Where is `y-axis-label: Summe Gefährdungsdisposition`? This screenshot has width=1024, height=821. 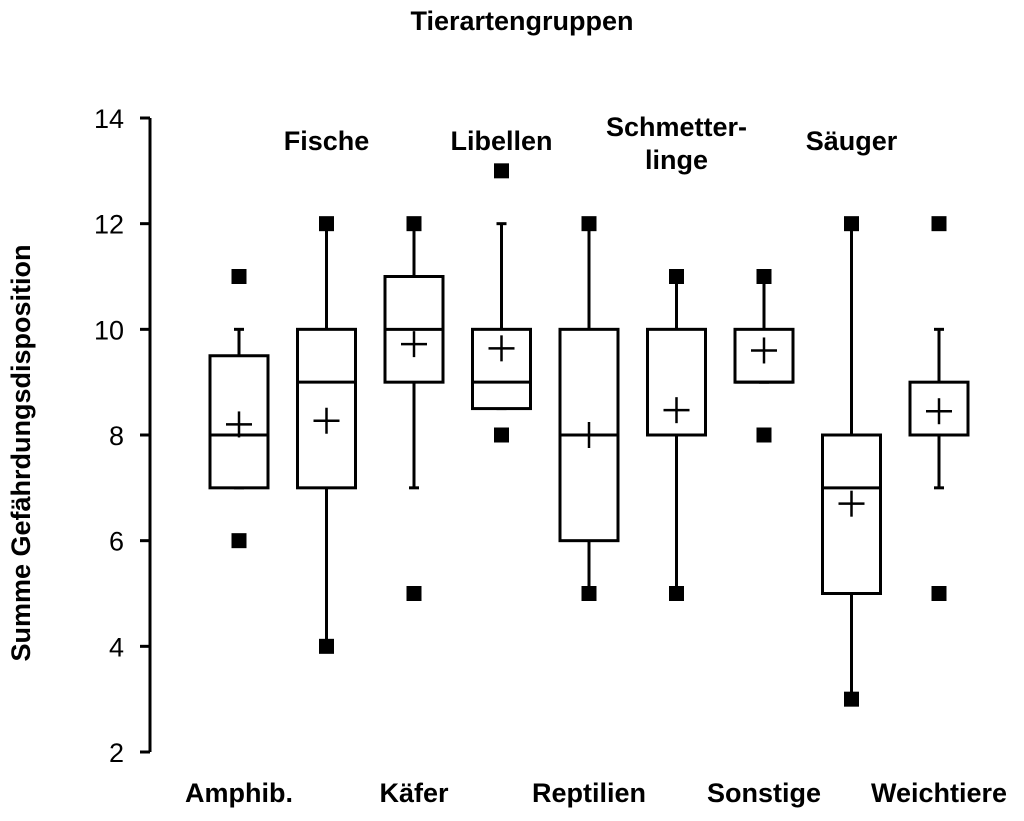 y-axis-label: Summe Gefährdungsdisposition is located at coordinates (21, 452).